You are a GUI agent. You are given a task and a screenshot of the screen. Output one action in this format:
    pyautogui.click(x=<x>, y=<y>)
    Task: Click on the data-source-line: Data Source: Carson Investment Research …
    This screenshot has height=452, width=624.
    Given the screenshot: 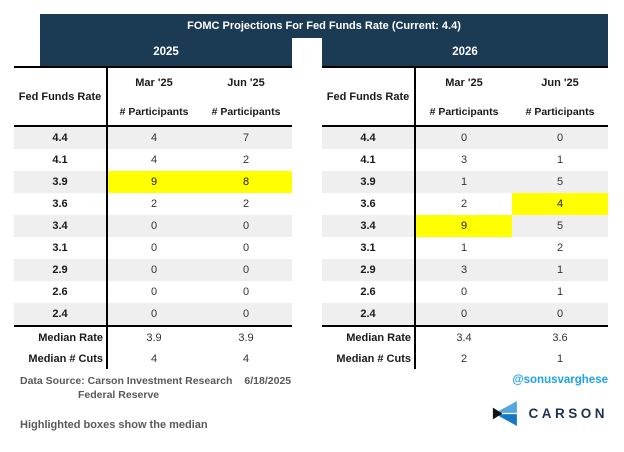 What is the action you would take?
    pyautogui.click(x=155, y=381)
    